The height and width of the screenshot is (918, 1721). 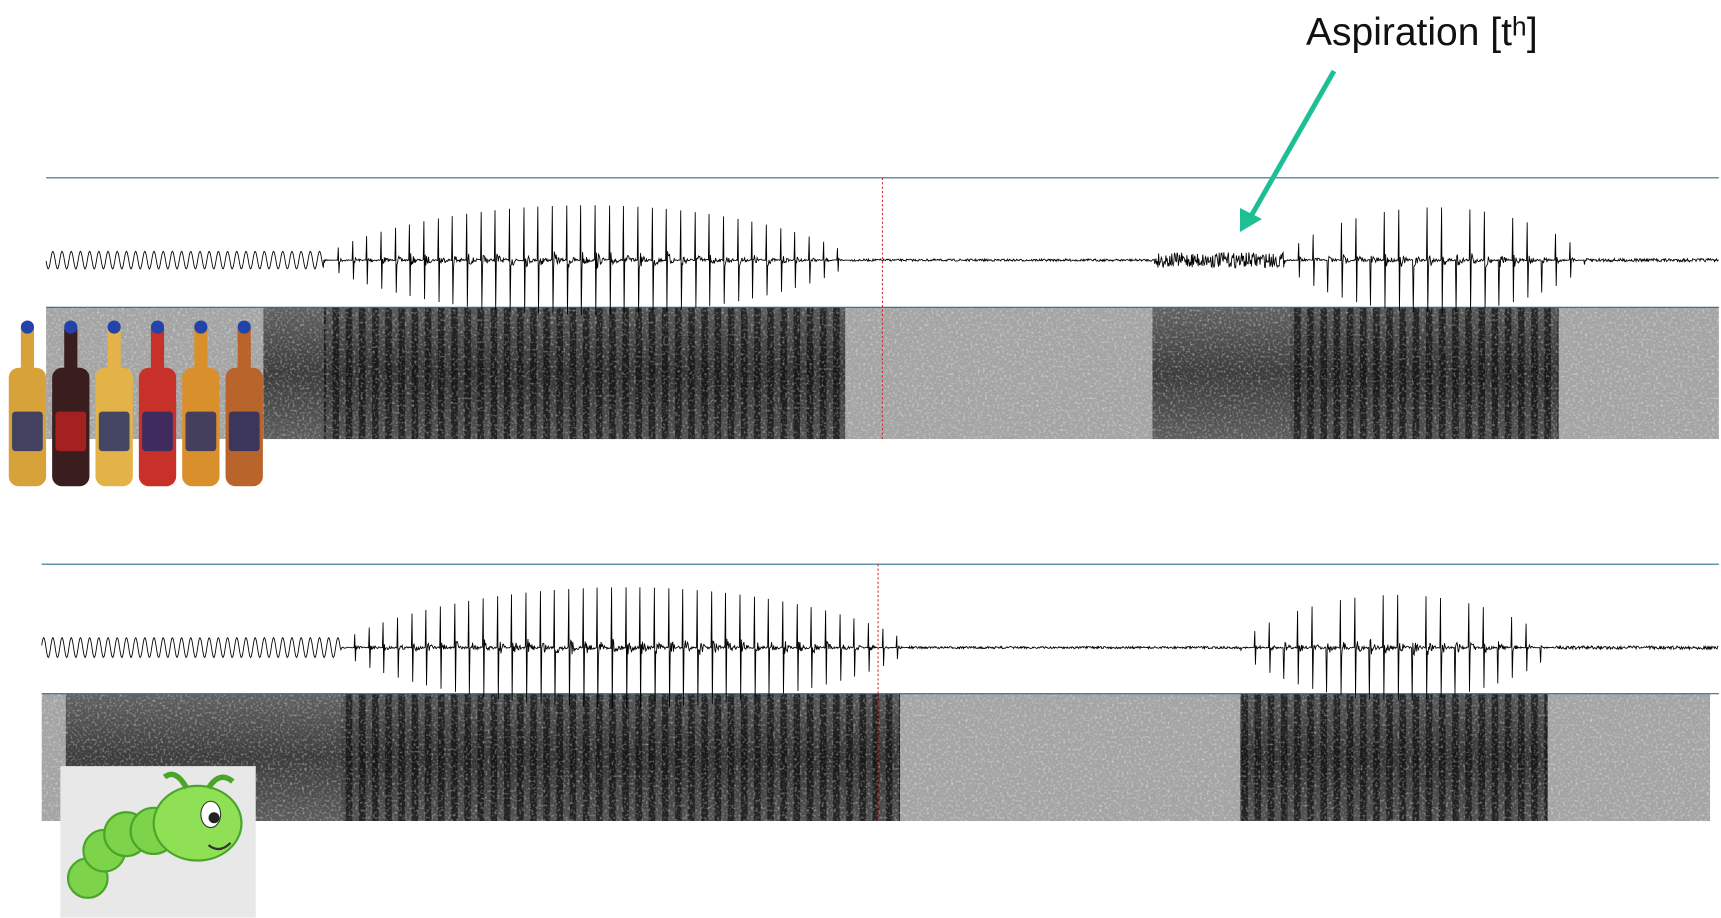 I want to click on caterpillar-mouth, so click(x=219, y=846).